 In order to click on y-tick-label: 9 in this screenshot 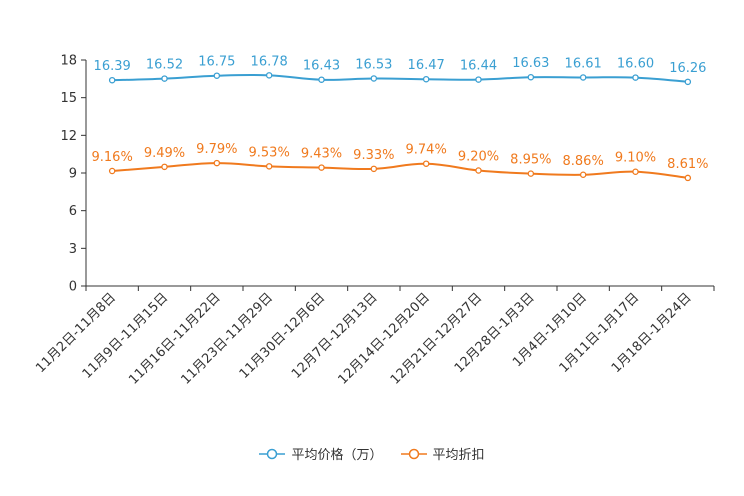, I will do `click(73, 174)`.